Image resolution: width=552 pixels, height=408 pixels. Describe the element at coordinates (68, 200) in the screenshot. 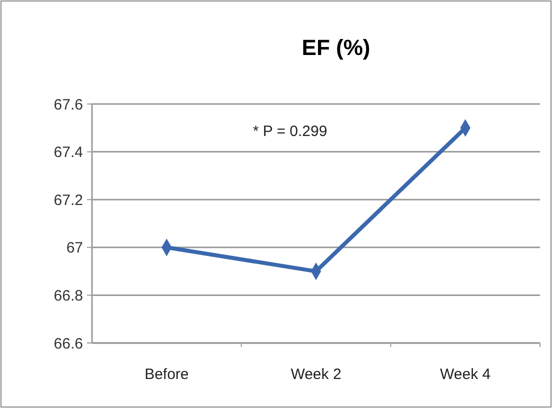

I see `y-tick-label: 67.2` at that location.